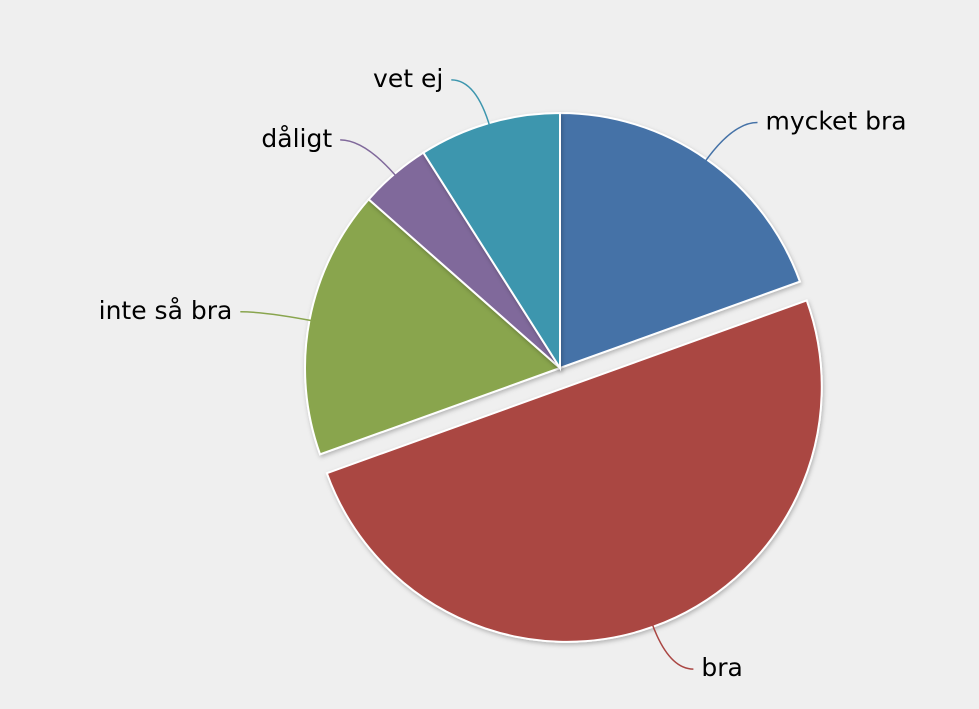  What do you see at coordinates (166, 310) in the screenshot?
I see `slice-label: inte så bra` at bounding box center [166, 310].